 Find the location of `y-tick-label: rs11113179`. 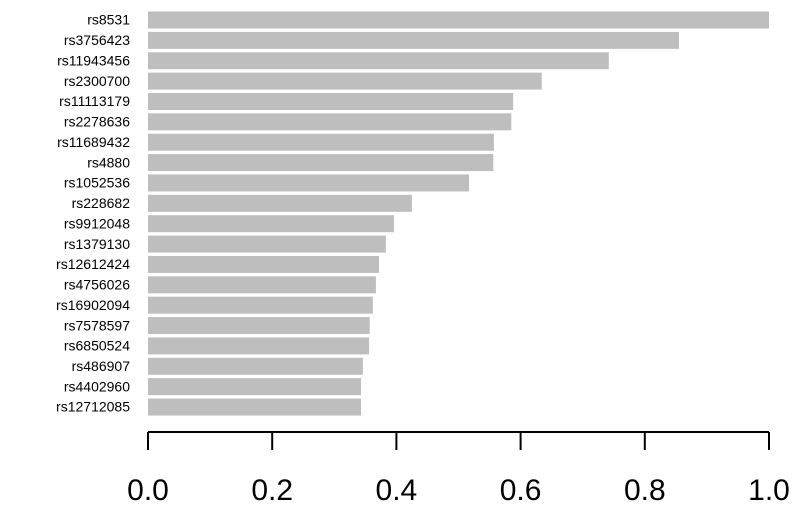

y-tick-label: rs11113179 is located at coordinates (94, 101).